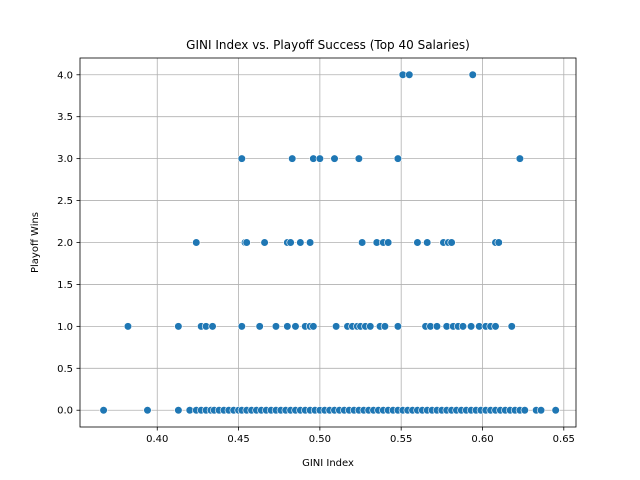 The image size is (640, 480). Describe the element at coordinates (401, 439) in the screenshot. I see `x-tick-label: 0.55` at that location.